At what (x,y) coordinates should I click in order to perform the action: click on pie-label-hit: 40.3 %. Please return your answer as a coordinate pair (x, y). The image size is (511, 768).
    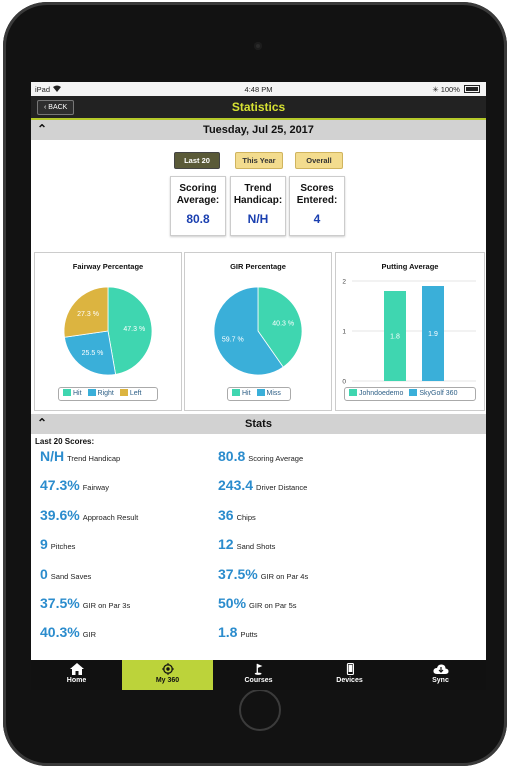
    Looking at the image, I should click on (283, 324).